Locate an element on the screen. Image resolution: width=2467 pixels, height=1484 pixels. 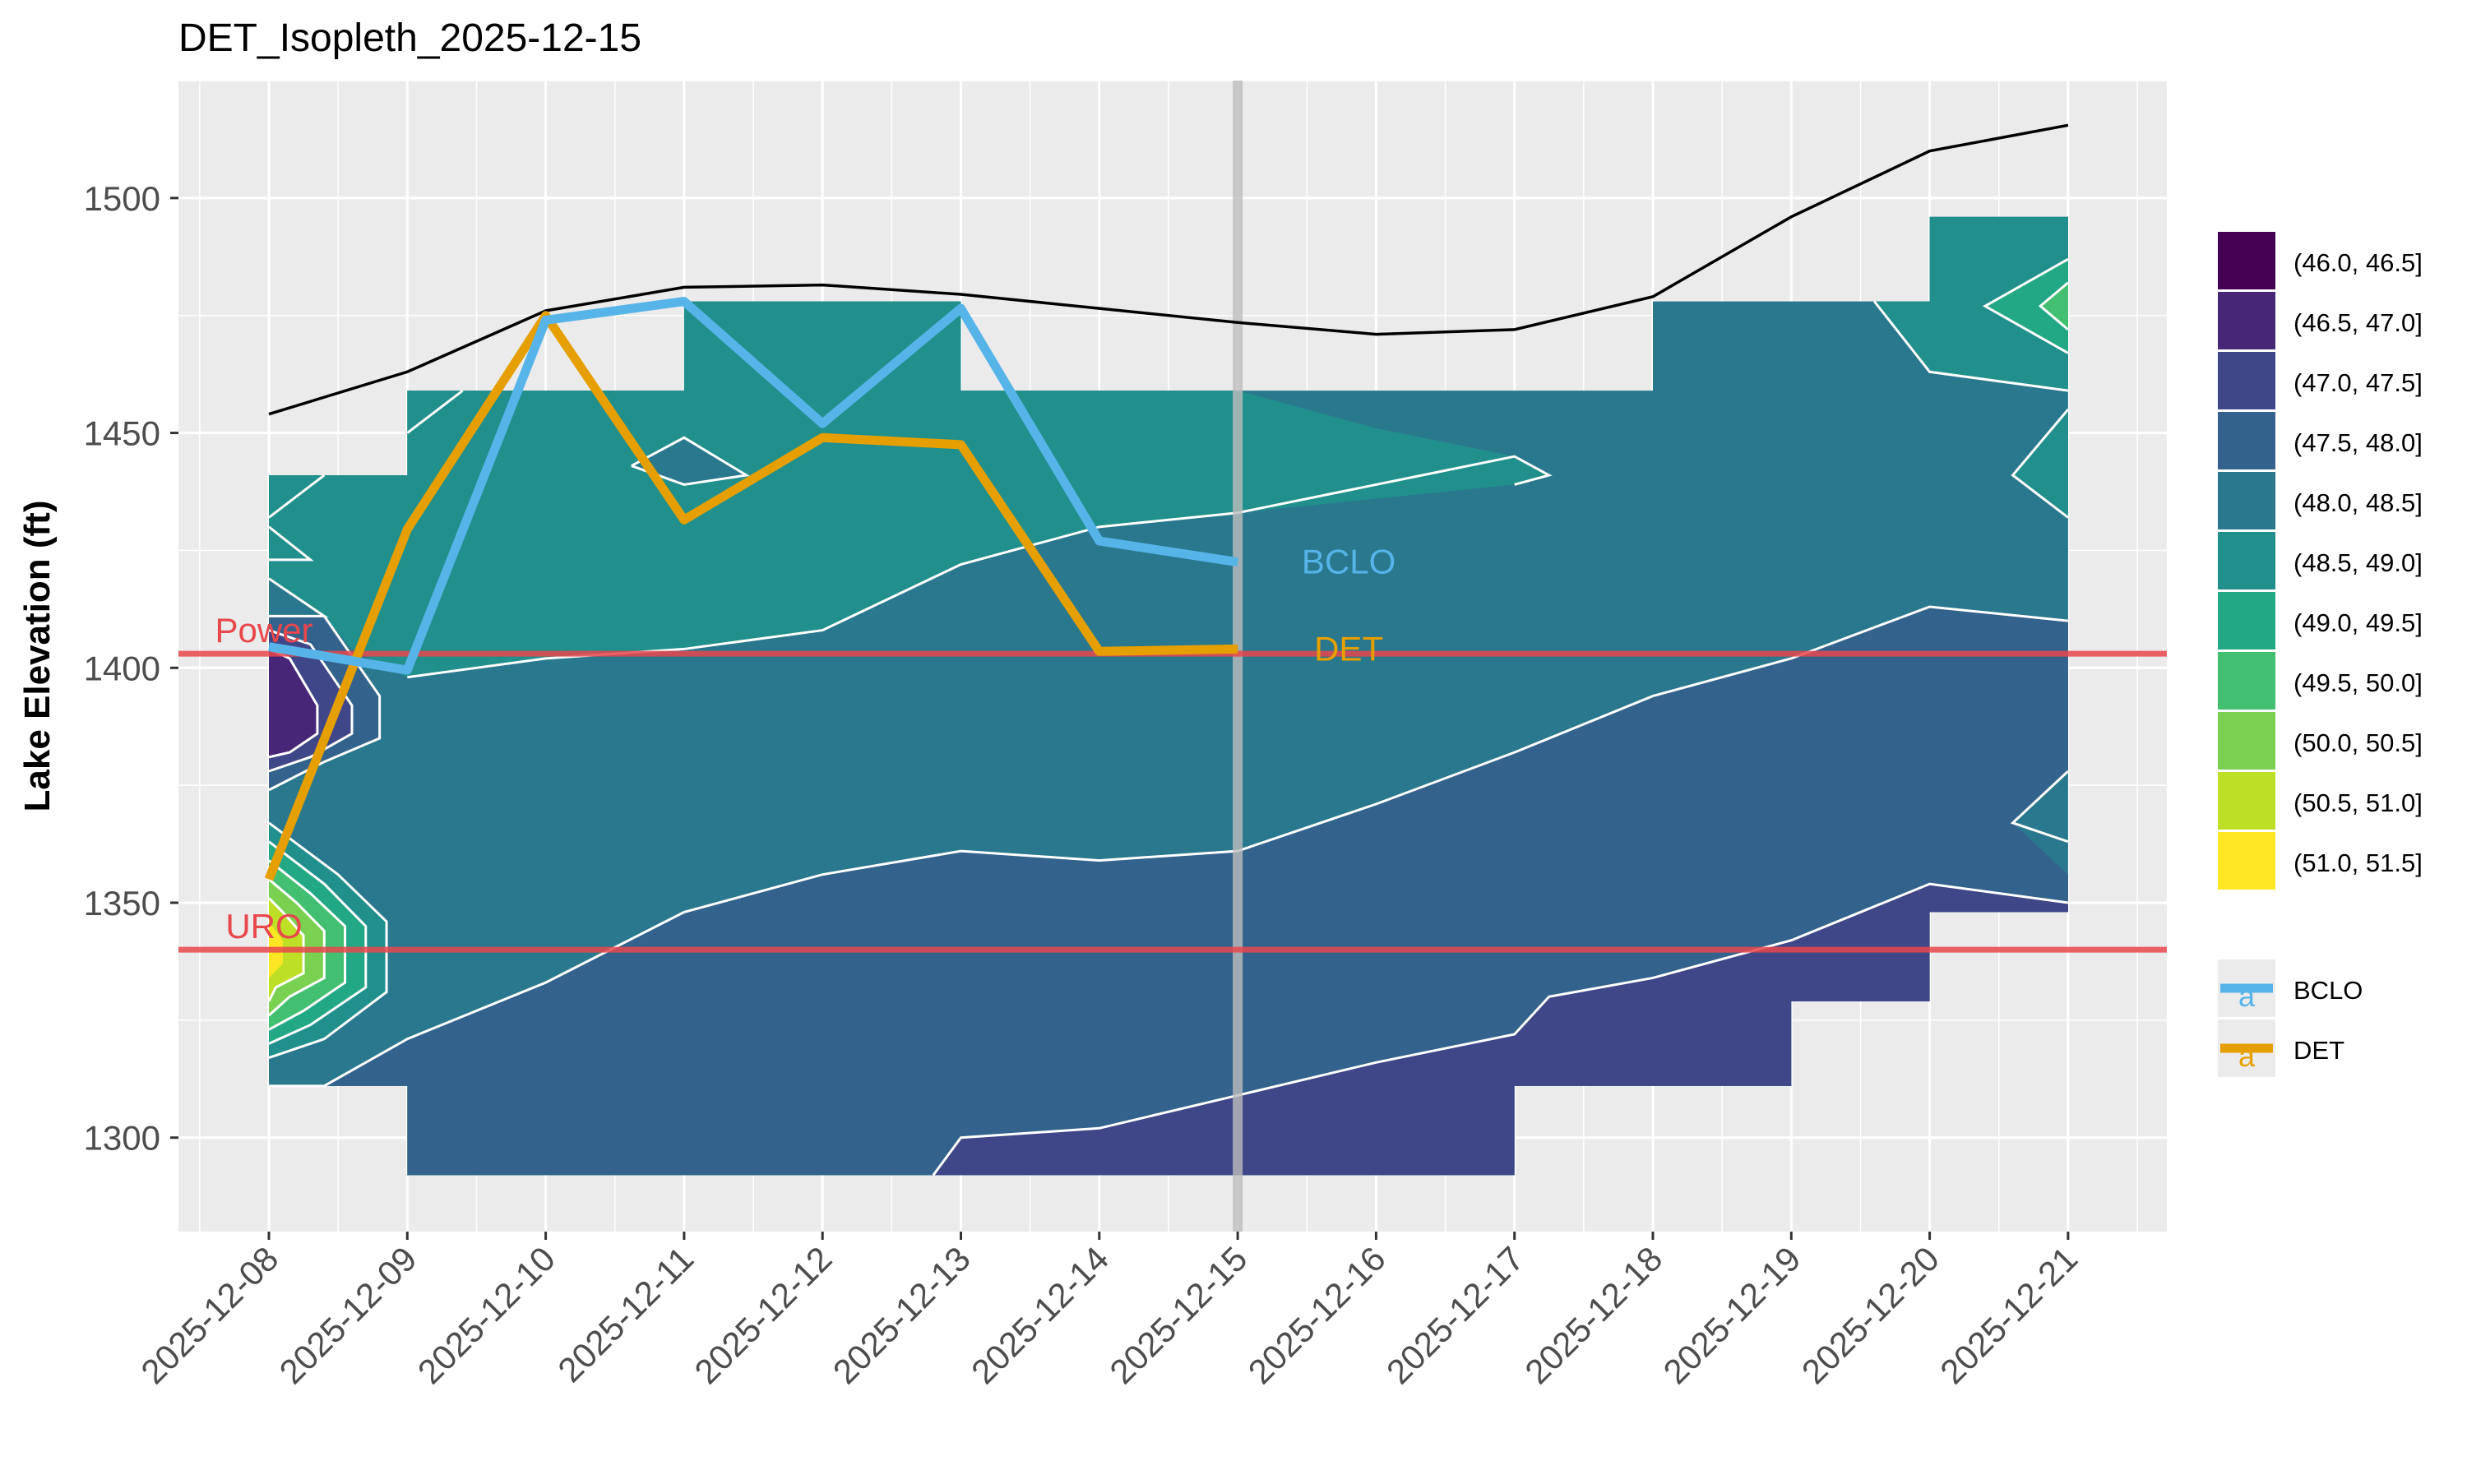
contour-band-48.5-49.0-right is located at coordinates (2040, 464).